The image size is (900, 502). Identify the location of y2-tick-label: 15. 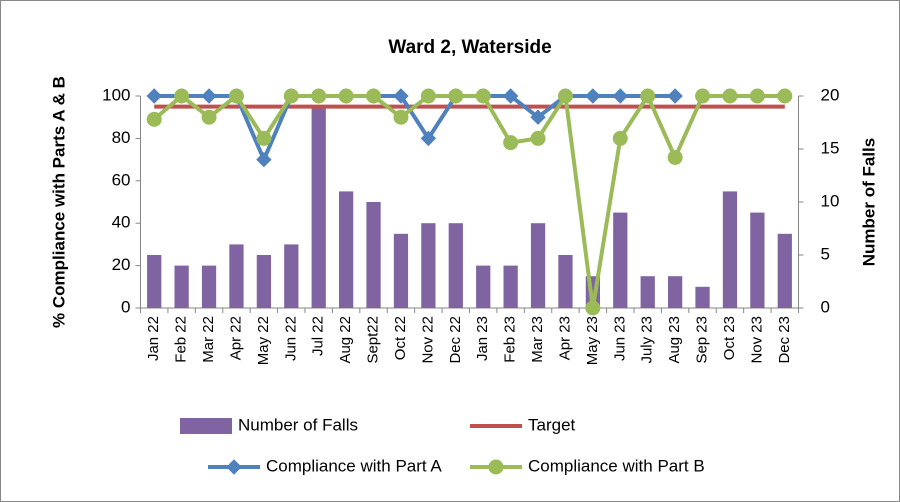
(830, 147).